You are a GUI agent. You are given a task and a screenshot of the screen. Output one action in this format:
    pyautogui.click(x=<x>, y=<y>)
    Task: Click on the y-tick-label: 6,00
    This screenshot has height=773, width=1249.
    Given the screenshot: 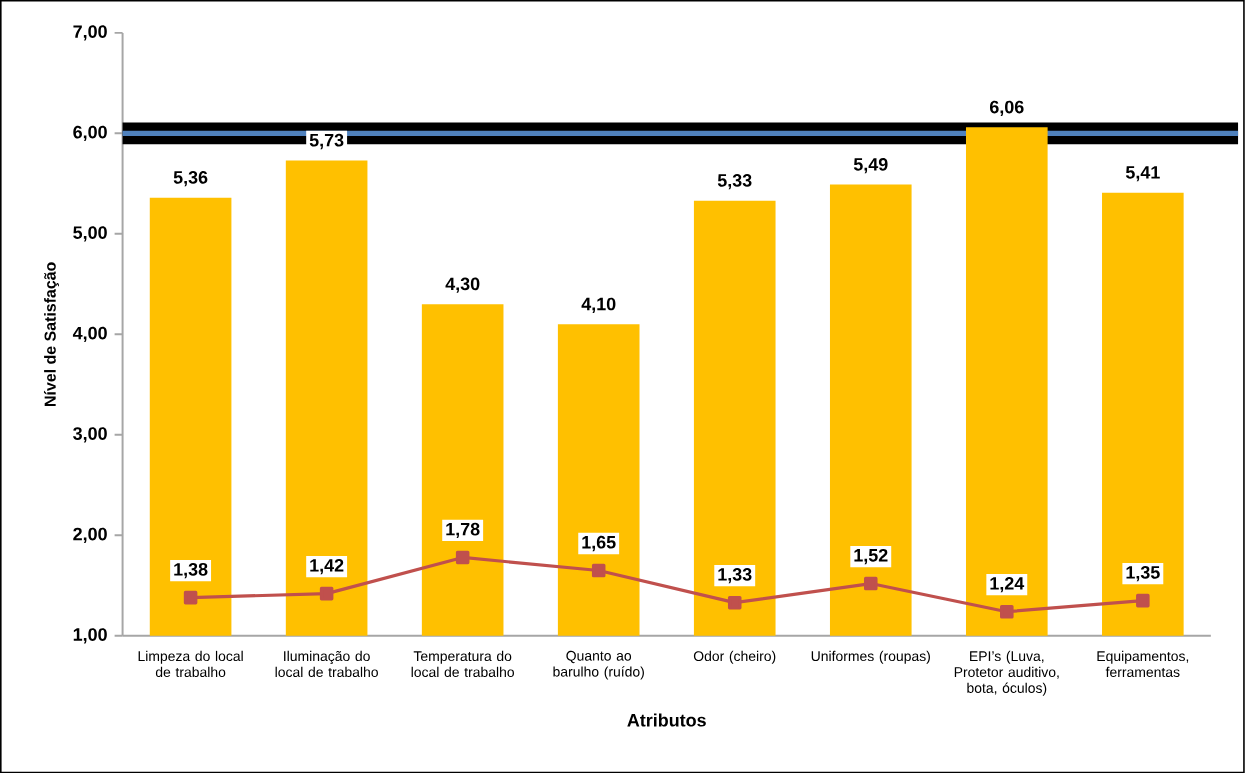 What is the action you would take?
    pyautogui.click(x=90, y=133)
    